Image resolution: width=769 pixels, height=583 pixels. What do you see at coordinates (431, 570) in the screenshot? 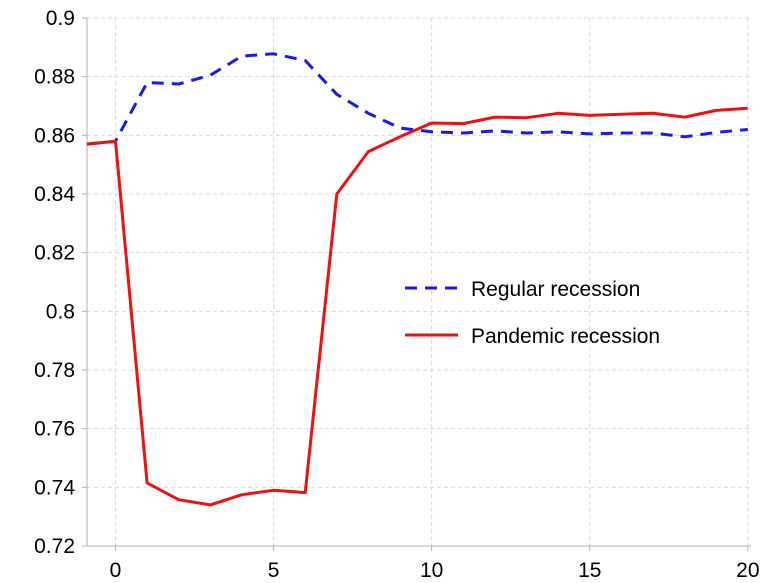
I see `x-tick-label: 10` at bounding box center [431, 570].